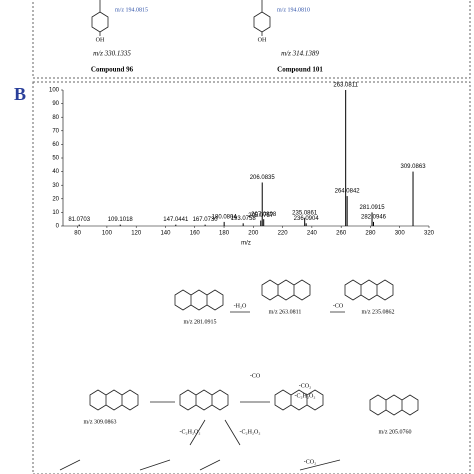 This screenshot has width=474, height=474. I want to click on mass-label: m/z 314.1389, so click(300, 54).